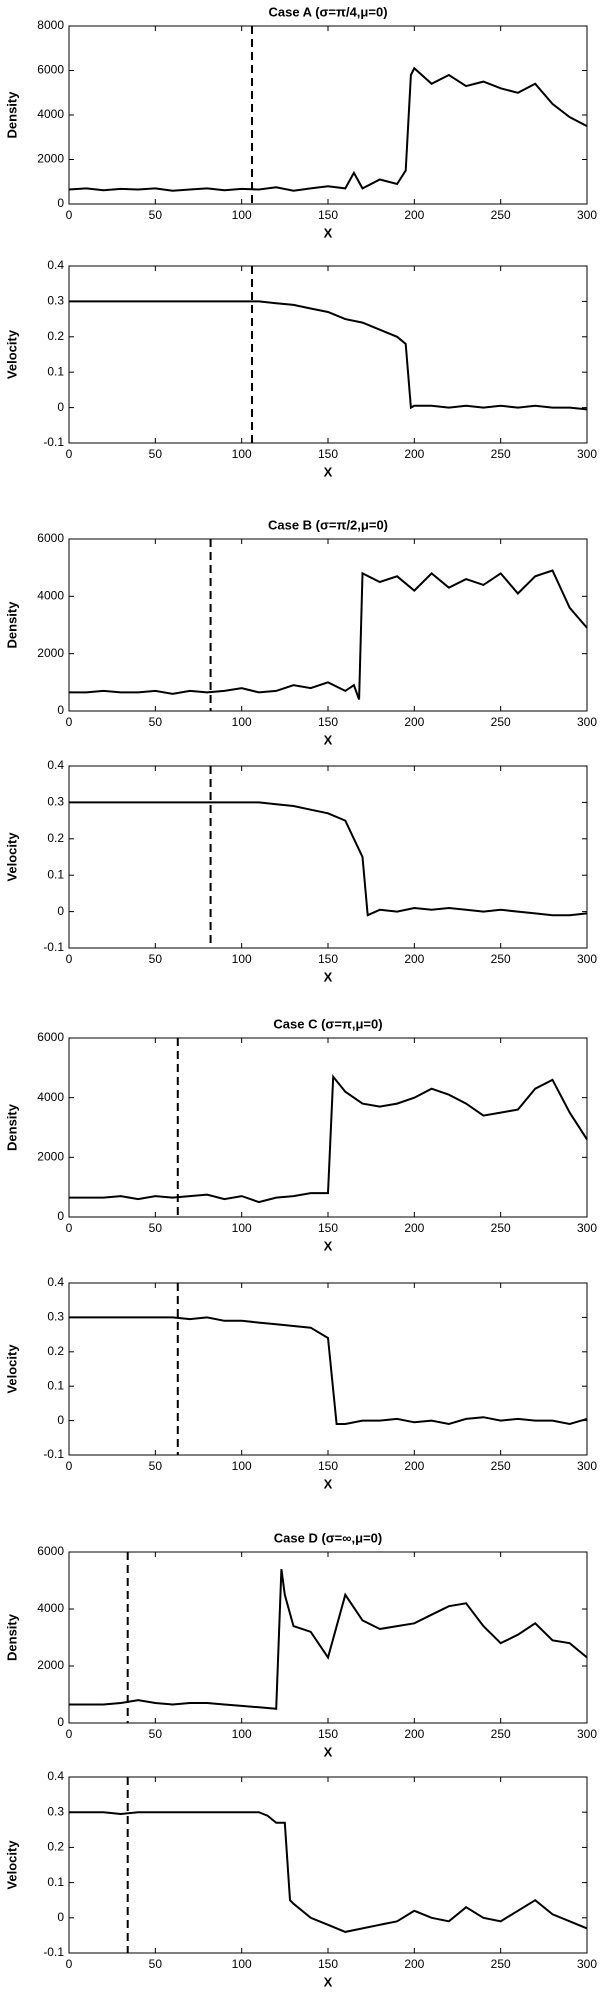 This screenshot has width=600, height=1994. What do you see at coordinates (327, 1023) in the screenshot?
I see `chart-title: Case C (σ=π,μ=0)` at bounding box center [327, 1023].